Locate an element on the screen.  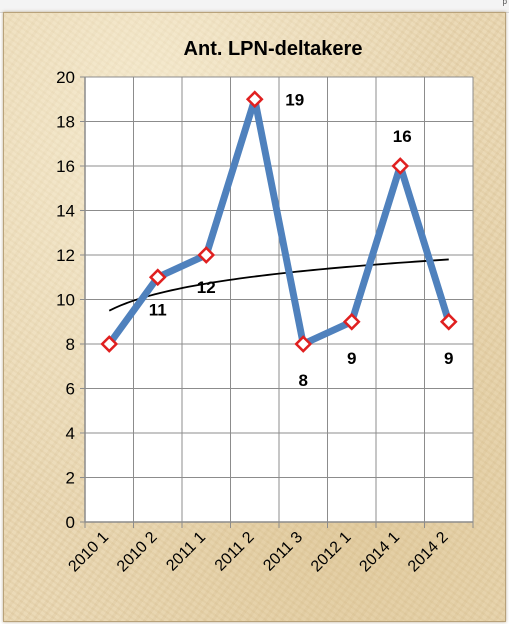
x-tick-label: 2011 2 is located at coordinates (235, 552).